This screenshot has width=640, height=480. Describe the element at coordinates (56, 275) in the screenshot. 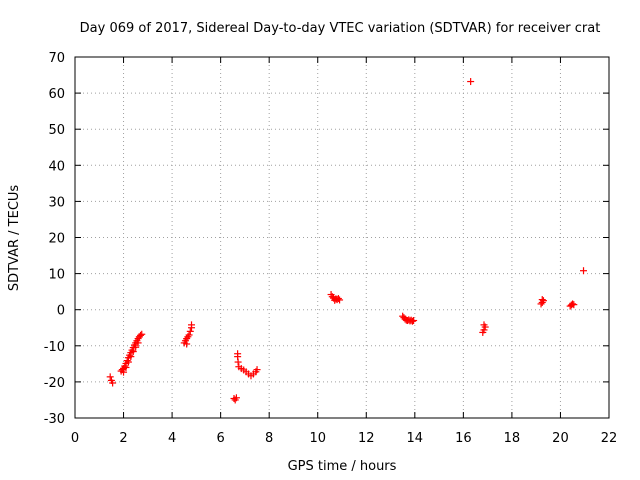

I see `y-tick-label: 10` at that location.